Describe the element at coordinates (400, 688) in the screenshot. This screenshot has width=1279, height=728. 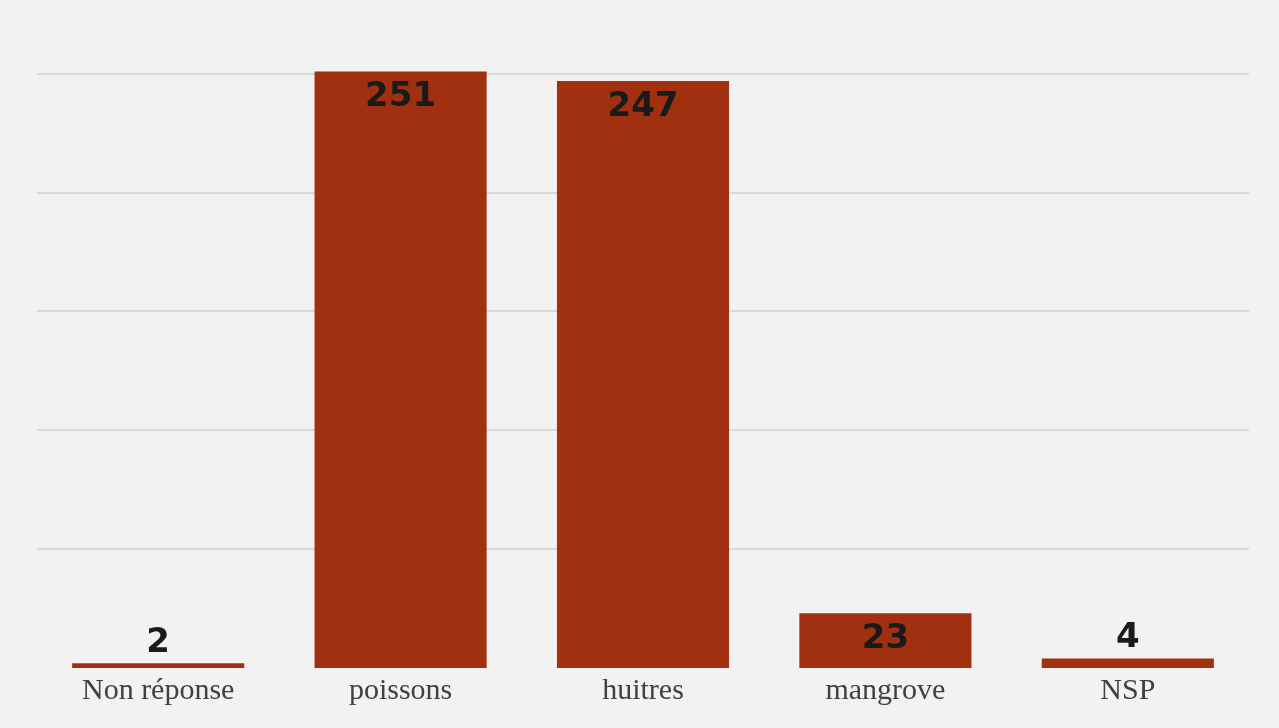
I see `x-tick-label: poissons` at that location.